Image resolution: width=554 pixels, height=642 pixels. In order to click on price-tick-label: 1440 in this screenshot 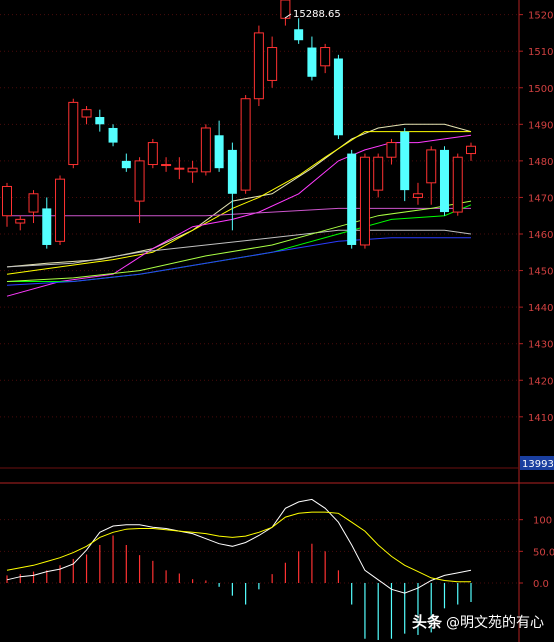, I will do `click(540, 308)`.